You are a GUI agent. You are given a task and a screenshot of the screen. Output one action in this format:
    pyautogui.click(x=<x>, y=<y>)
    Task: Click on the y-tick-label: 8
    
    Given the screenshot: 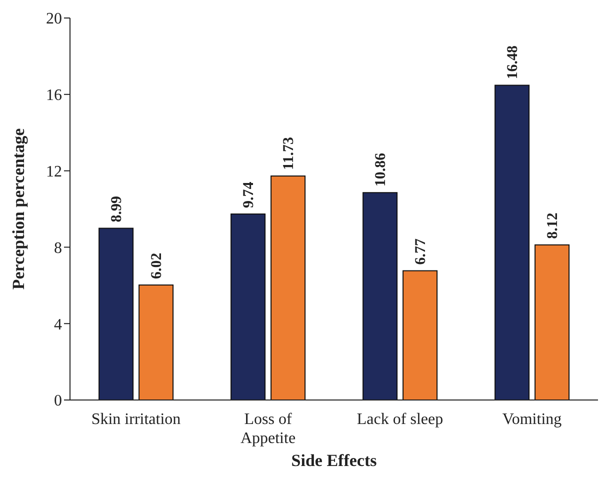 What is the action you would take?
    pyautogui.click(x=58, y=248)
    